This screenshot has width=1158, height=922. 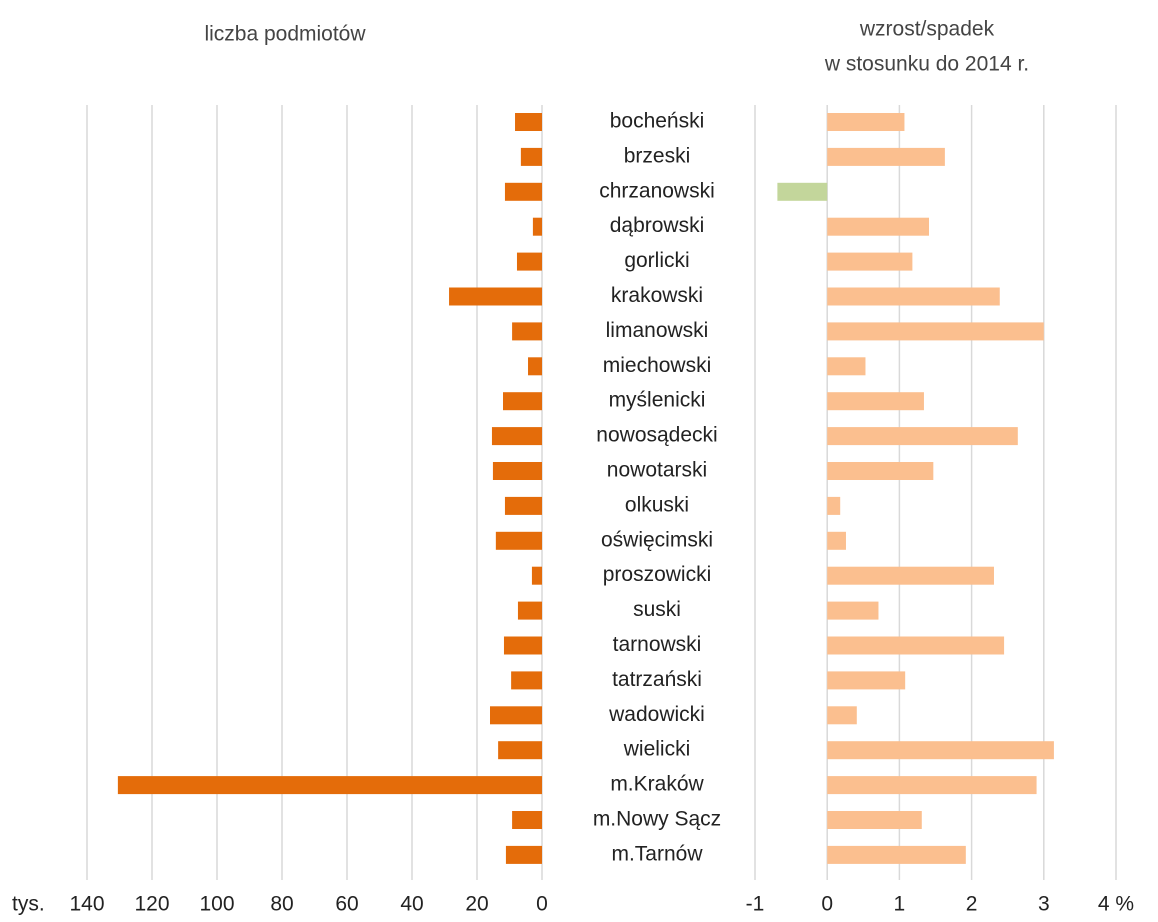 What do you see at coordinates (656, 260) in the screenshot?
I see `category-label: gorlicki` at bounding box center [656, 260].